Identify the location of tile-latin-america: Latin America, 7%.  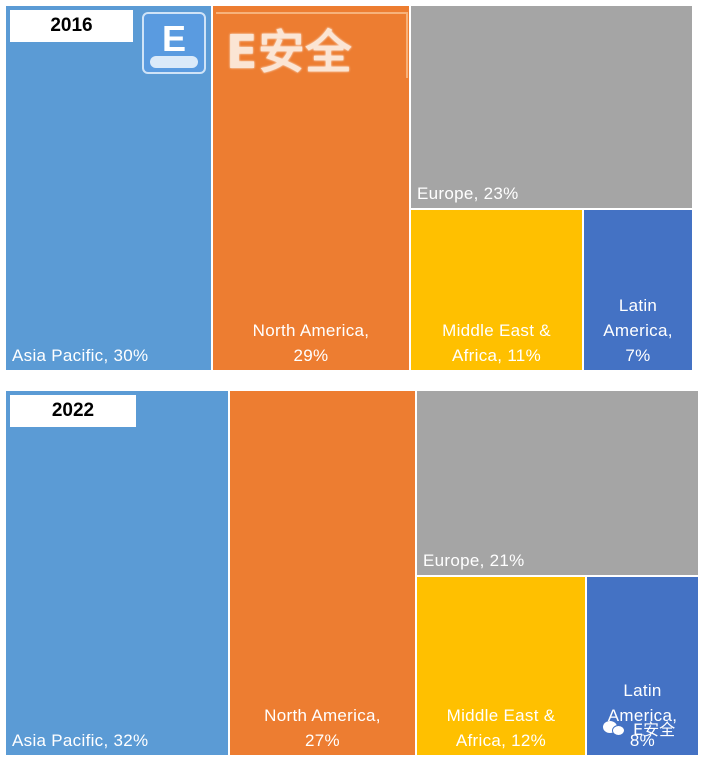
(638, 290).